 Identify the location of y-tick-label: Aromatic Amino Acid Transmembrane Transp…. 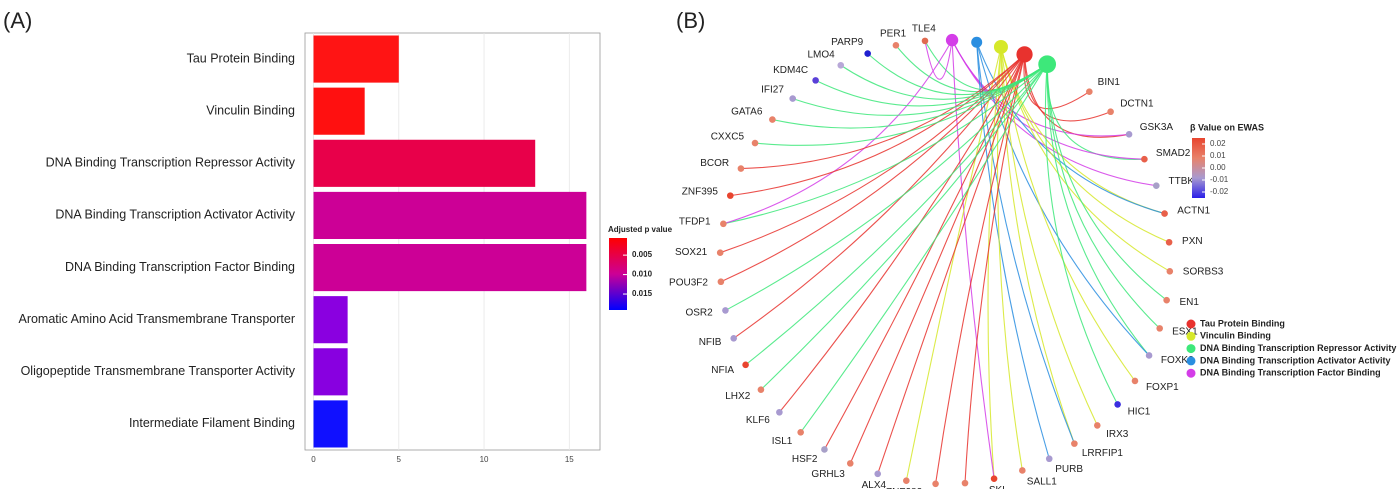
(156, 319).